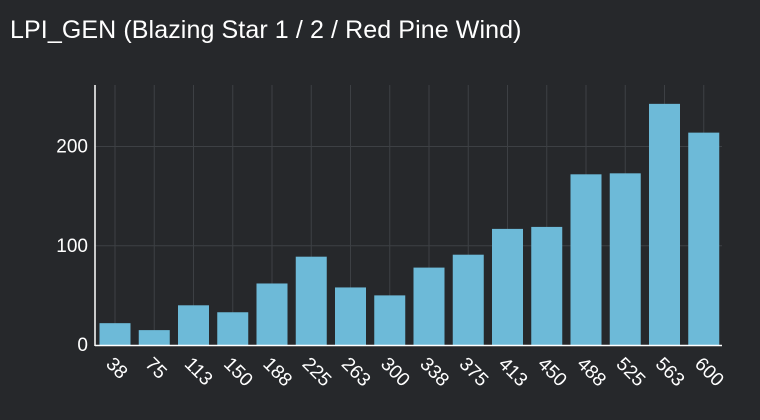  I want to click on x-tick-label-113: 113, so click(198, 372).